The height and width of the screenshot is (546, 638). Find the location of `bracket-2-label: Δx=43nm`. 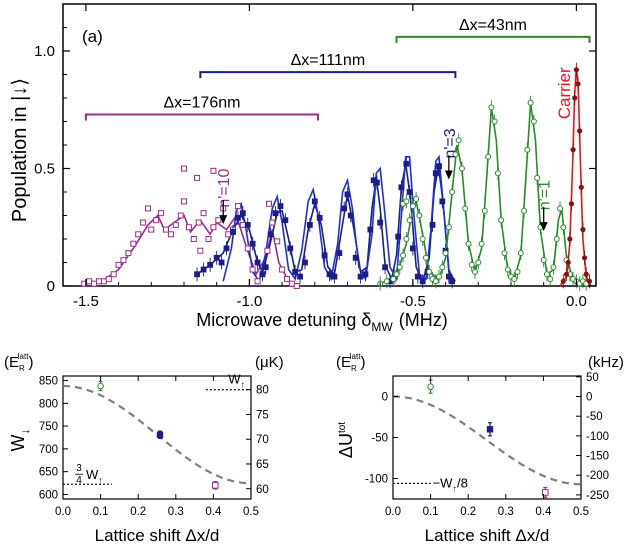

bracket-2-label: Δx=43nm is located at coordinates (493, 25).